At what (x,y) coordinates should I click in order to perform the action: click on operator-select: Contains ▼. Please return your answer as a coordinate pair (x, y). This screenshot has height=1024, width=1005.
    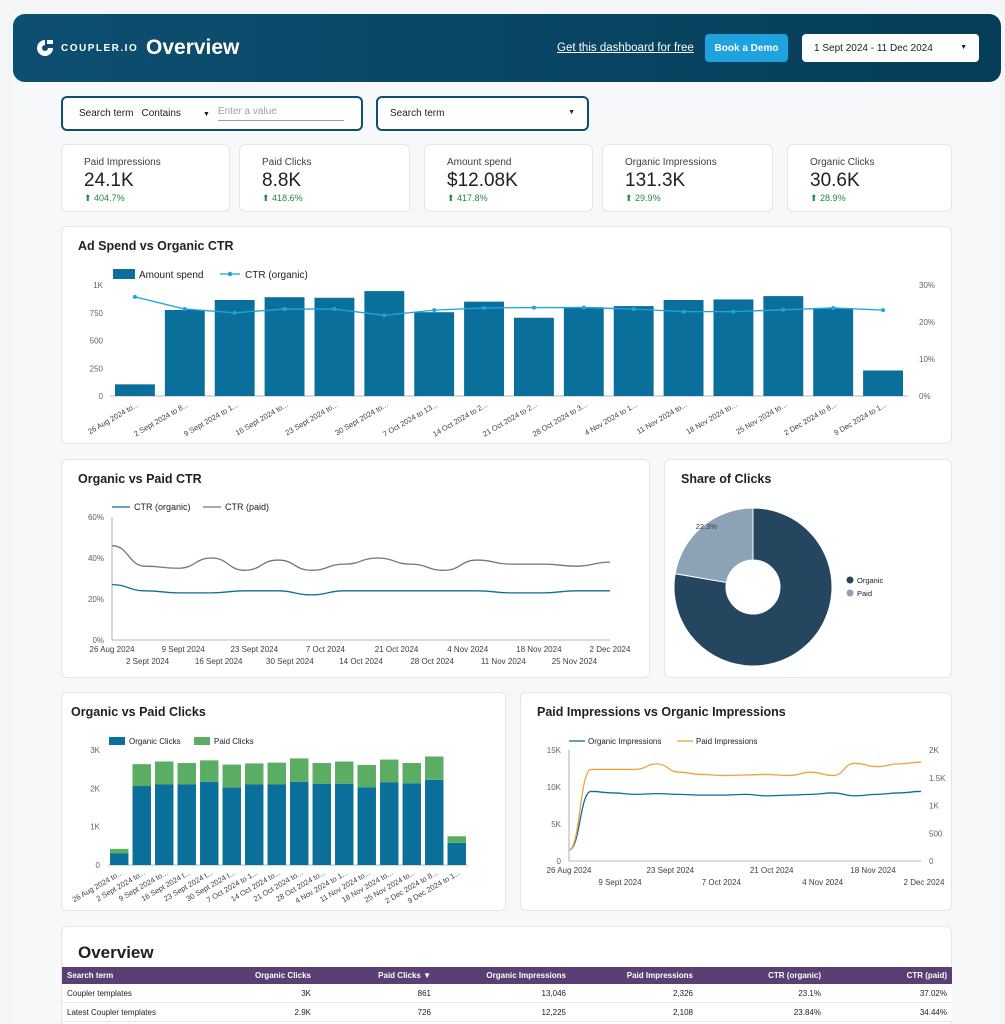
    Looking at the image, I should click on (175, 113).